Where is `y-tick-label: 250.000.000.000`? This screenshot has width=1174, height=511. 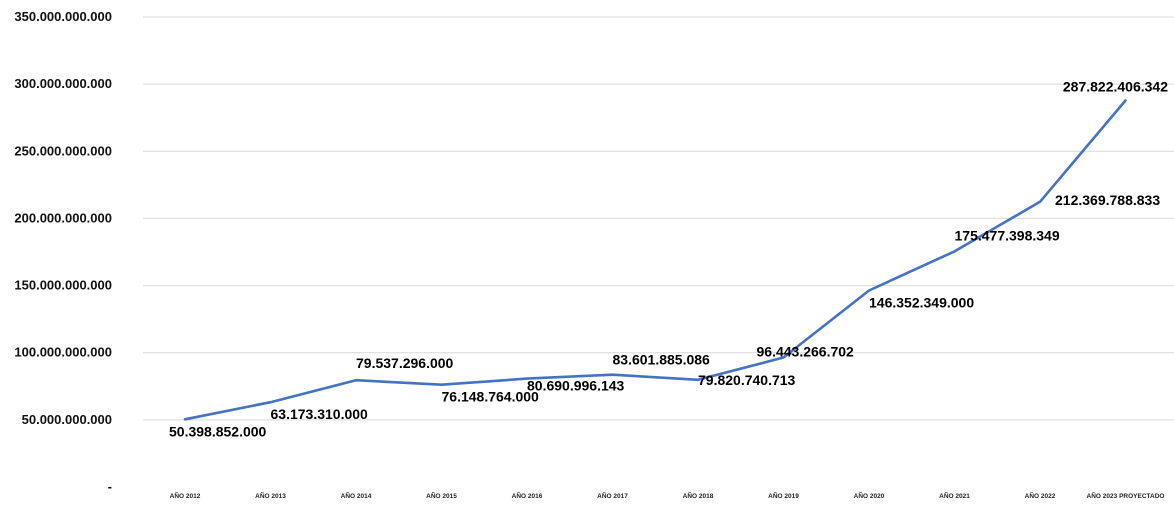 y-tick-label: 250.000.000.000 is located at coordinates (63, 150).